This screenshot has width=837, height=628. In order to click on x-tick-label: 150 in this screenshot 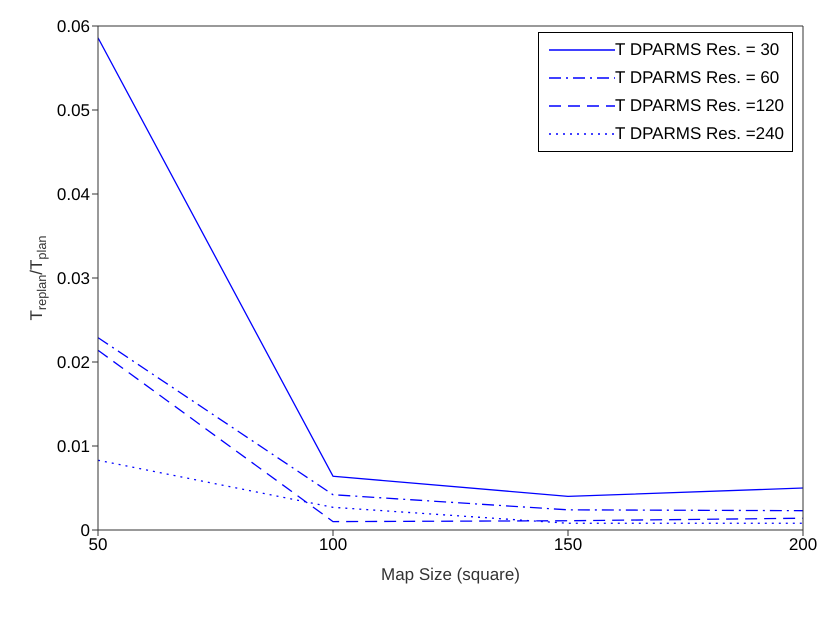, I will do `click(568, 544)`.